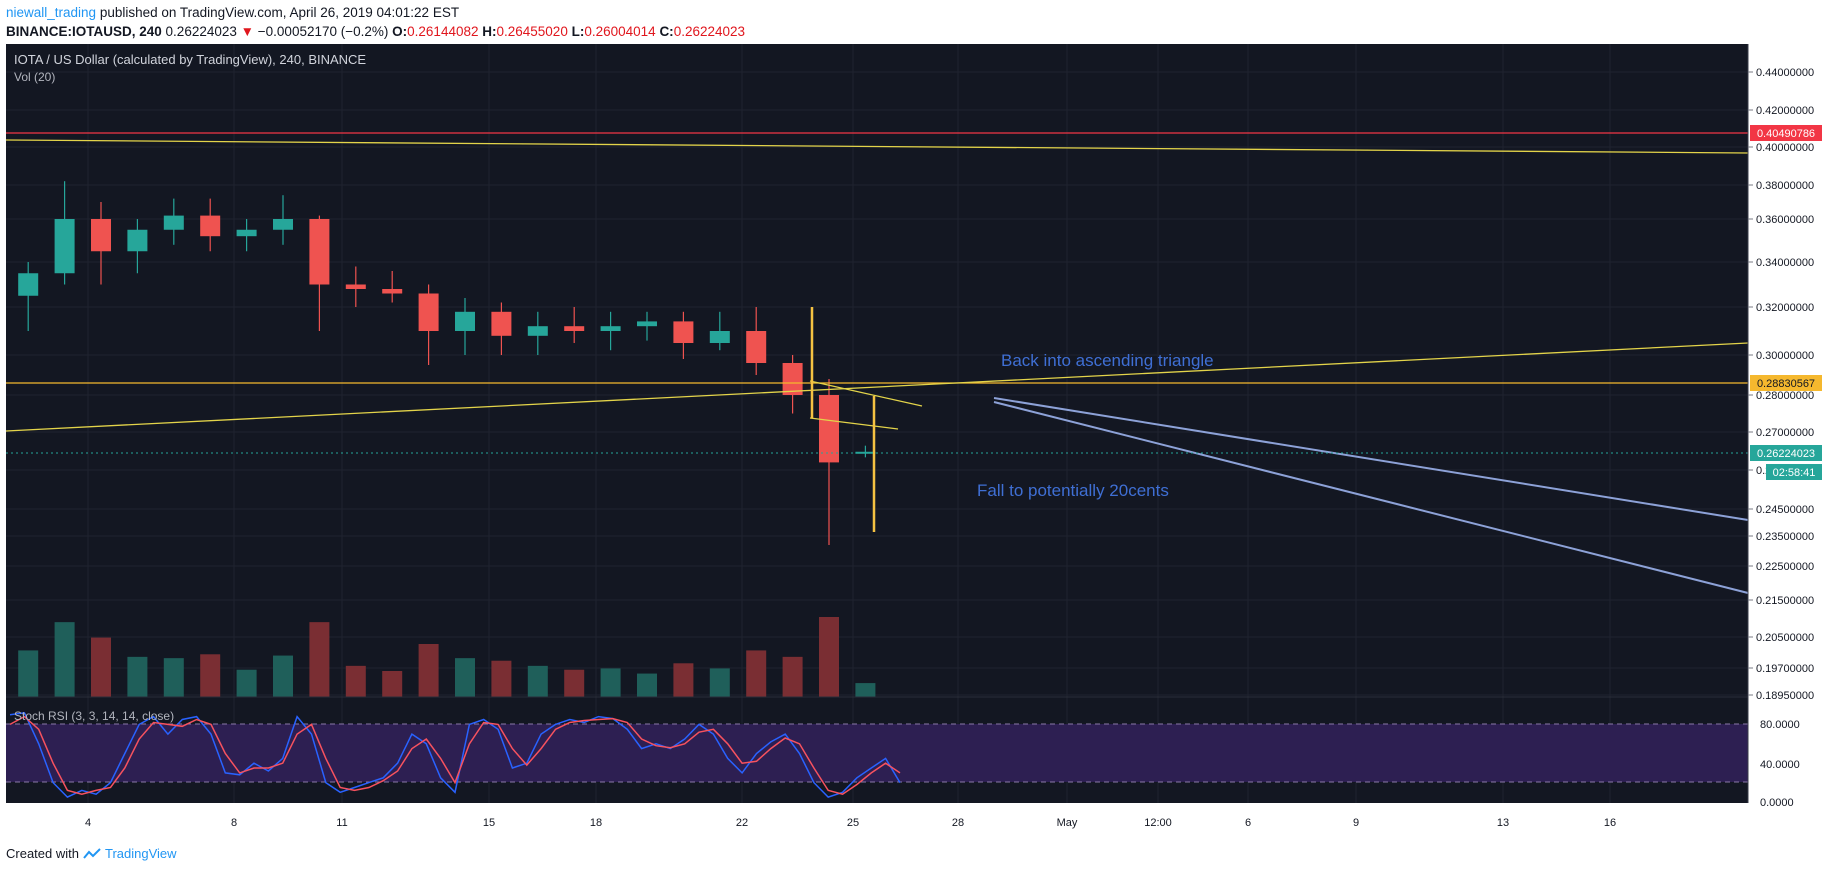 This screenshot has height=872, width=1828. I want to click on x-tick-label: 16, so click(1610, 823).